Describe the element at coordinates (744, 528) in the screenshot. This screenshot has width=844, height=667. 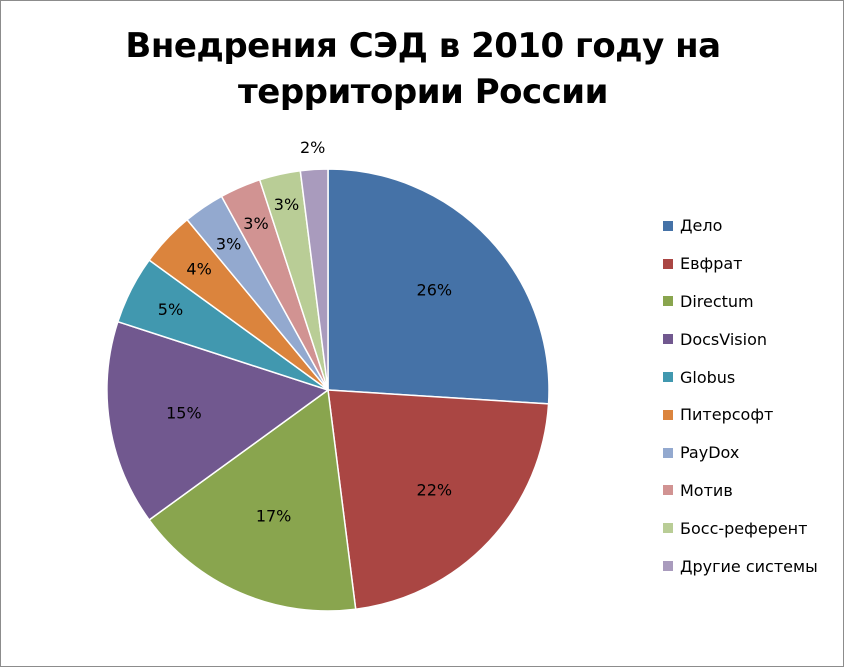
I see `legend-label-9: Босс-референт` at that location.